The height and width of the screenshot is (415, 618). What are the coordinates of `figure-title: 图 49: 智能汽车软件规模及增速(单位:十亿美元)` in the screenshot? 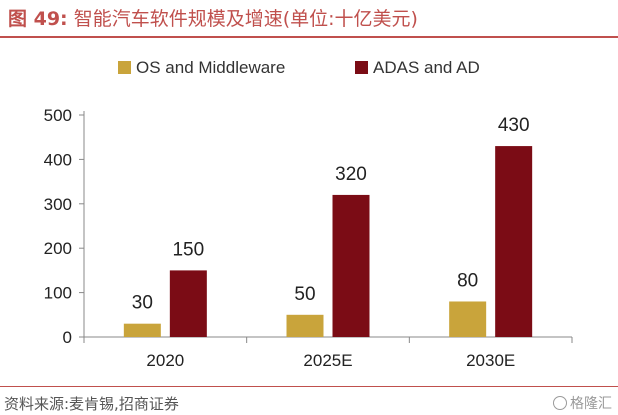 It's located at (213, 17).